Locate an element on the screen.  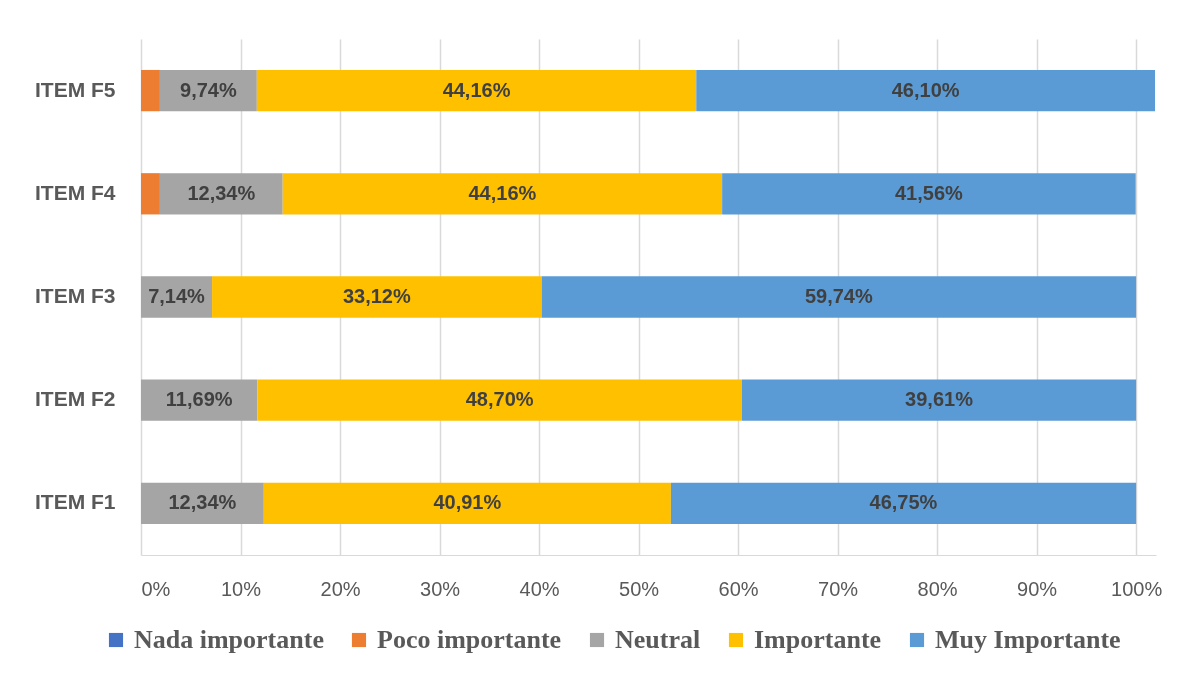
y-tick-label: ITEM F4 is located at coordinates (75, 192).